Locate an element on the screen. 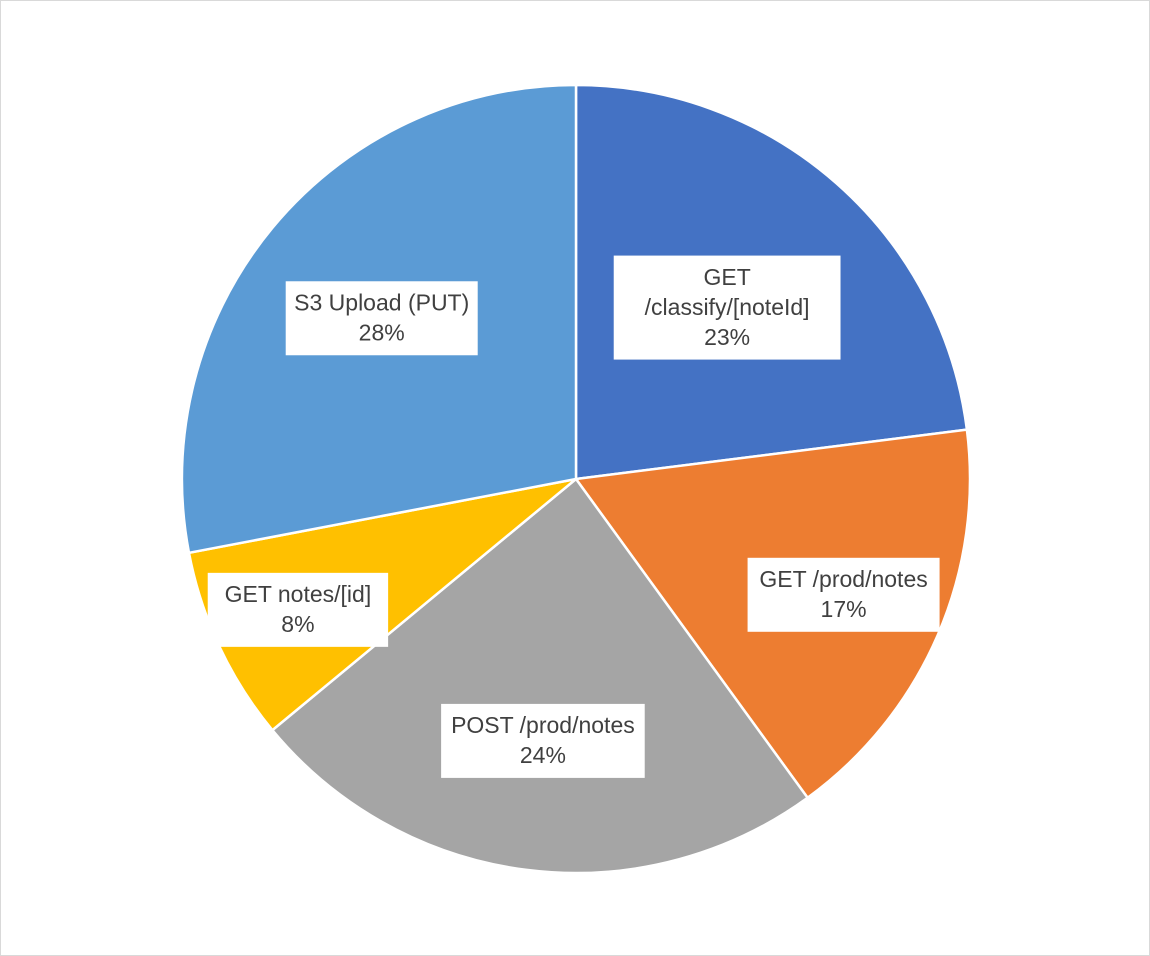 Image resolution: width=1150 pixels, height=956 pixels. data-label-percent: 8% is located at coordinates (297, 624).